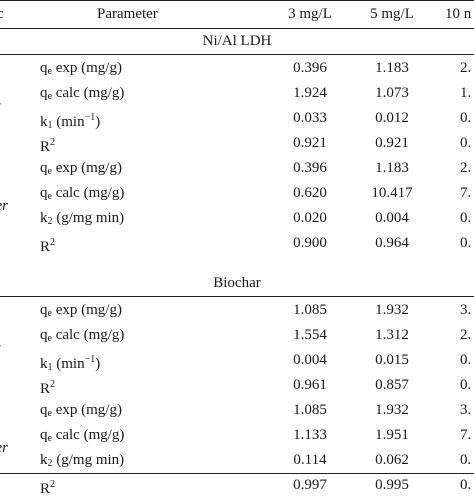 The image size is (474, 499). I want to click on header-col3: 10 n, so click(458, 14).